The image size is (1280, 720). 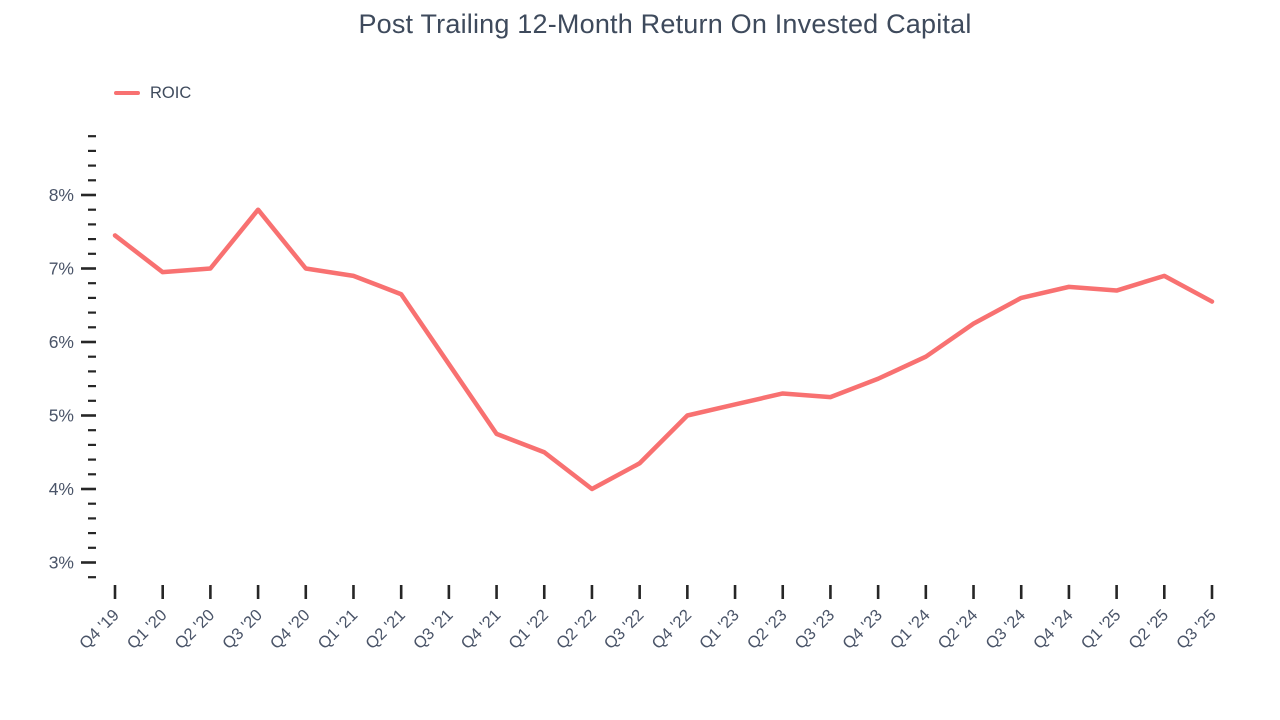 I want to click on y-axis-tick-label: 6%, so click(x=61, y=342).